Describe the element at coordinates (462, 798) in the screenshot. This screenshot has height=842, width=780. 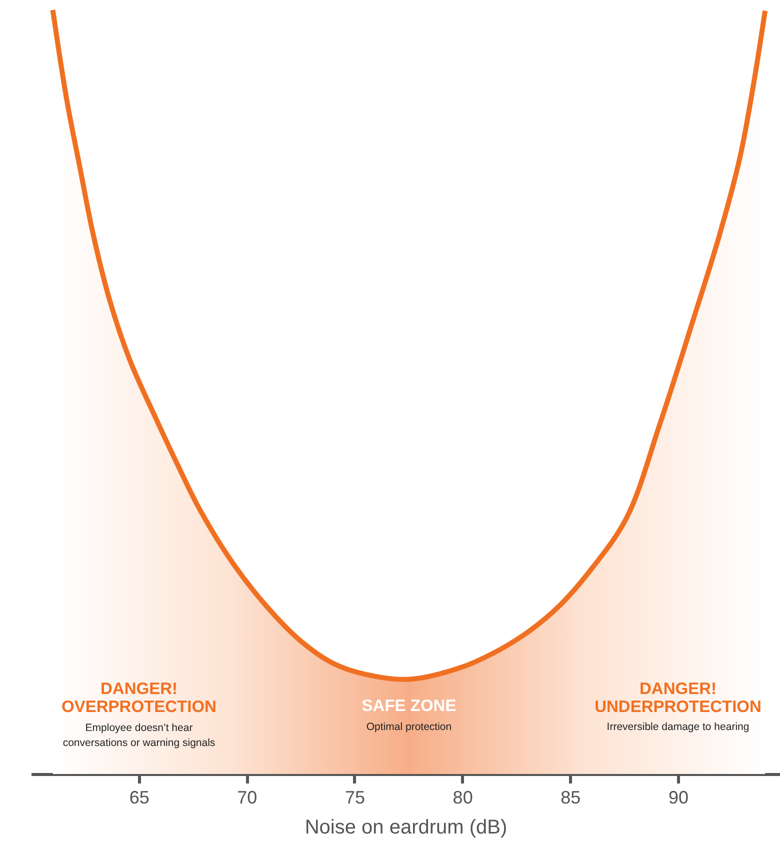
I see `x-tick-label: 80` at that location.